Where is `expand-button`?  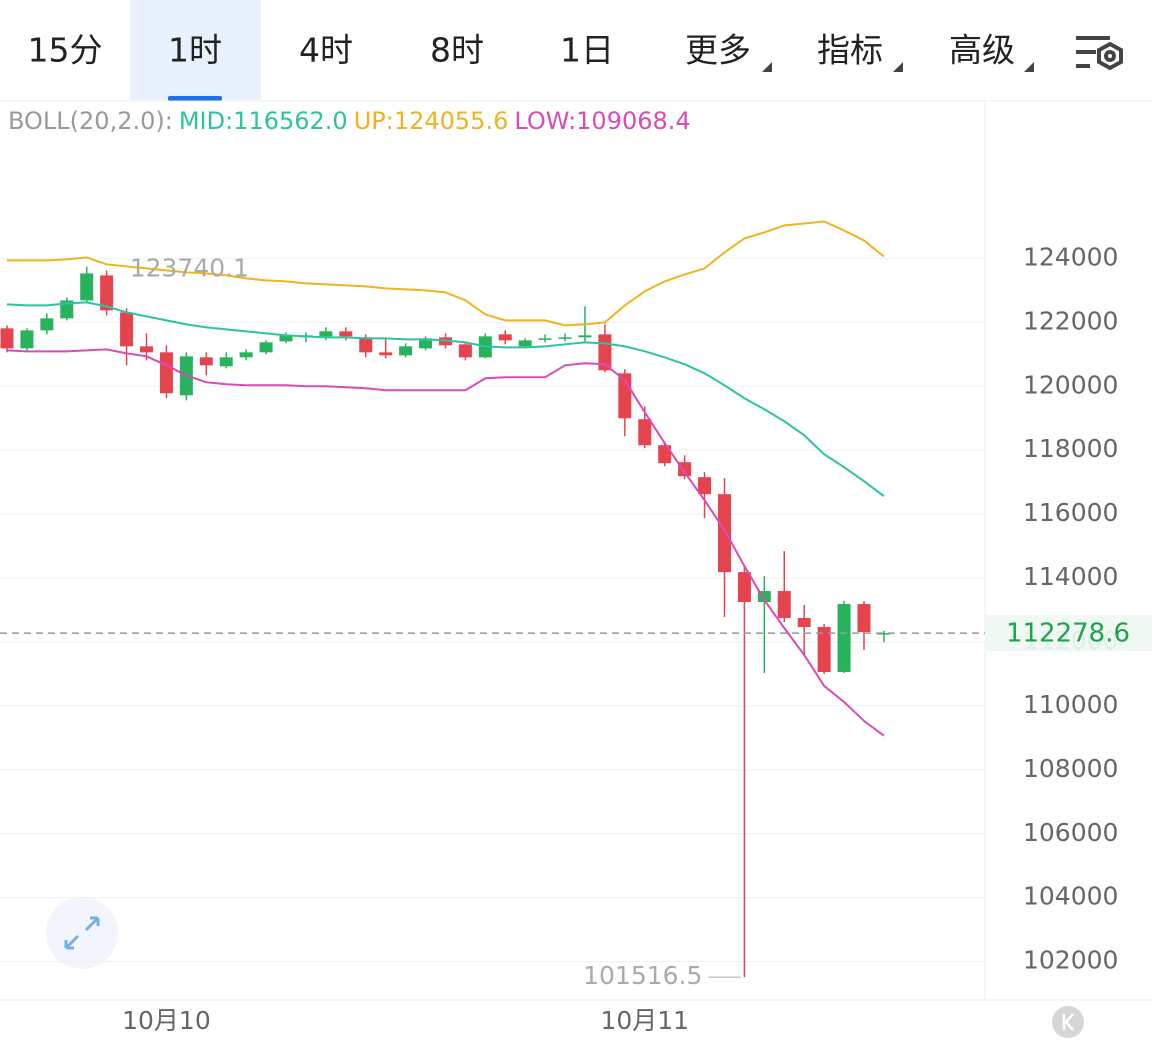
expand-button is located at coordinates (82, 933).